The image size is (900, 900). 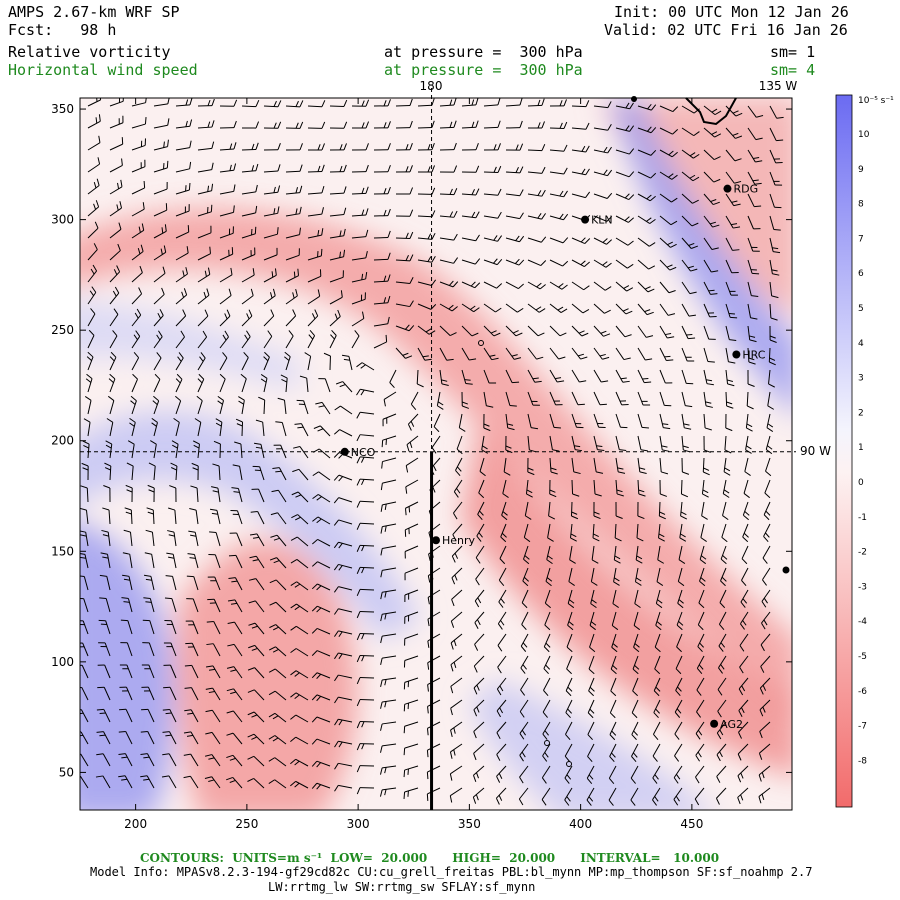 I want to click on colorbar-label: -8, so click(x=862, y=761).